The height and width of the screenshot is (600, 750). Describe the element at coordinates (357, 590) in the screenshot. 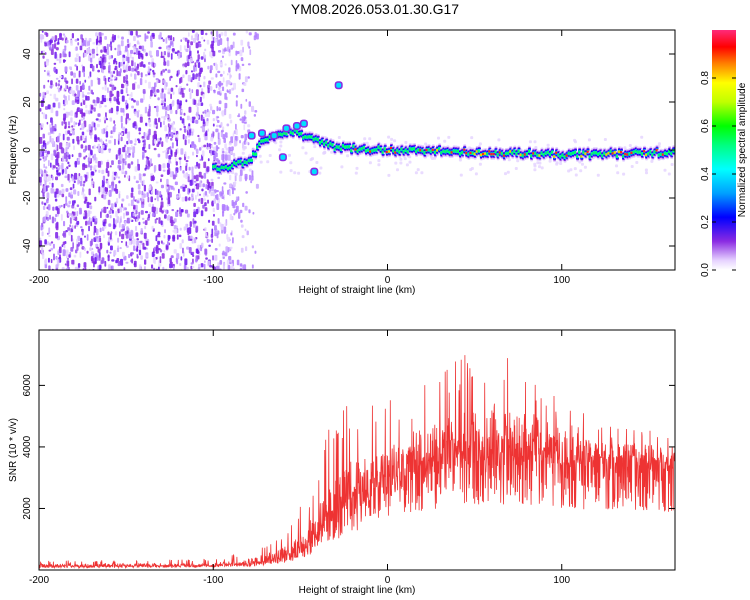

I see `snr-x-axis-label: Height of straight line (km)` at that location.